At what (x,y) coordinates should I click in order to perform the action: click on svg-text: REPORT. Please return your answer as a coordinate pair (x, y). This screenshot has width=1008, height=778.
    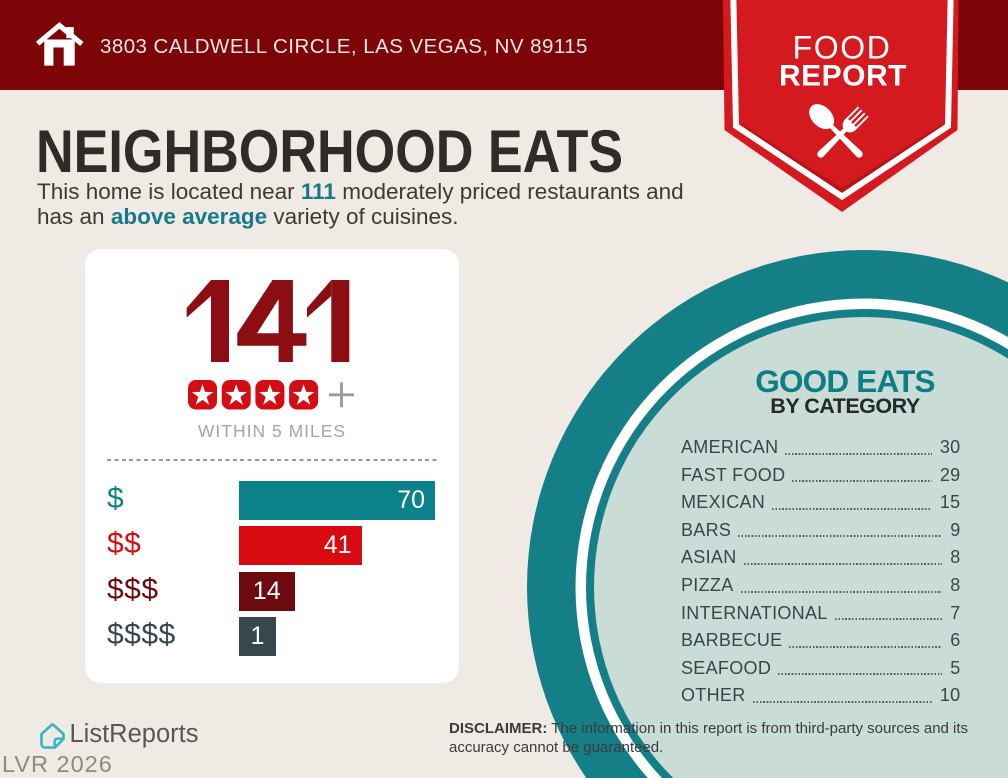
    Looking at the image, I should click on (843, 76).